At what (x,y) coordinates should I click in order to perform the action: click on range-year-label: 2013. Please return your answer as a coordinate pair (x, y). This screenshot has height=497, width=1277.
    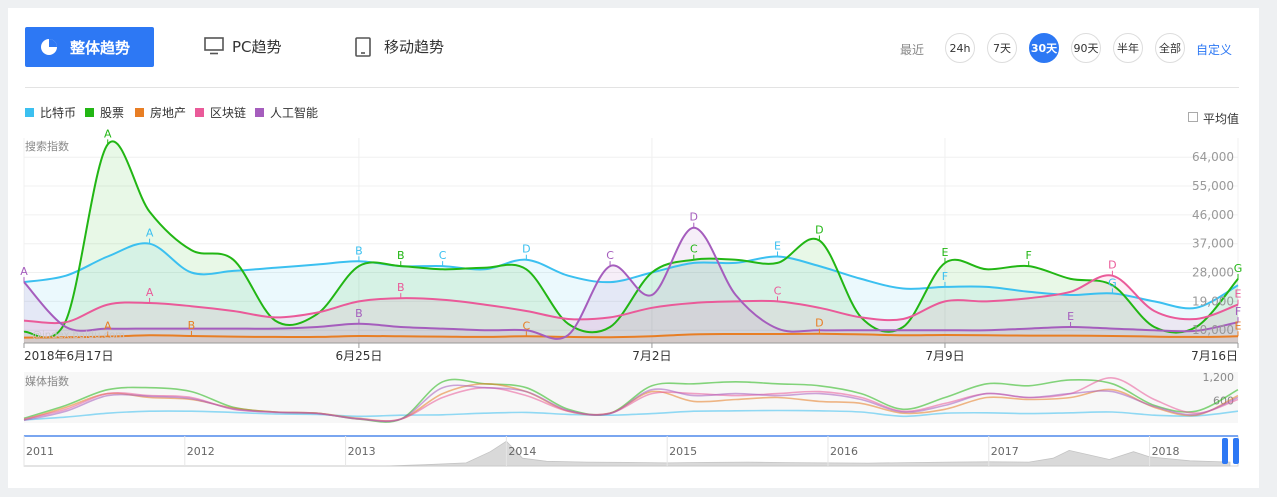
    Looking at the image, I should click on (362, 451).